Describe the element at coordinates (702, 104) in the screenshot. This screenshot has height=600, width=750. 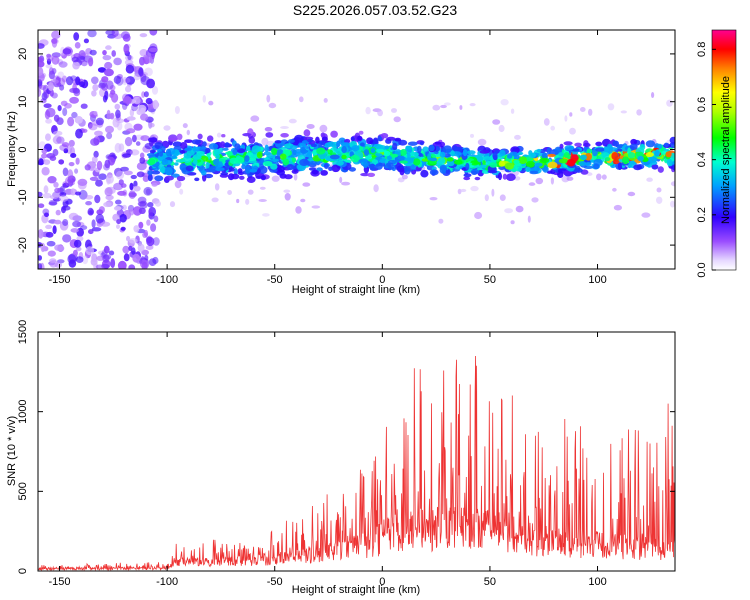
I see `colorbar-tick-label: 0.6` at that location.